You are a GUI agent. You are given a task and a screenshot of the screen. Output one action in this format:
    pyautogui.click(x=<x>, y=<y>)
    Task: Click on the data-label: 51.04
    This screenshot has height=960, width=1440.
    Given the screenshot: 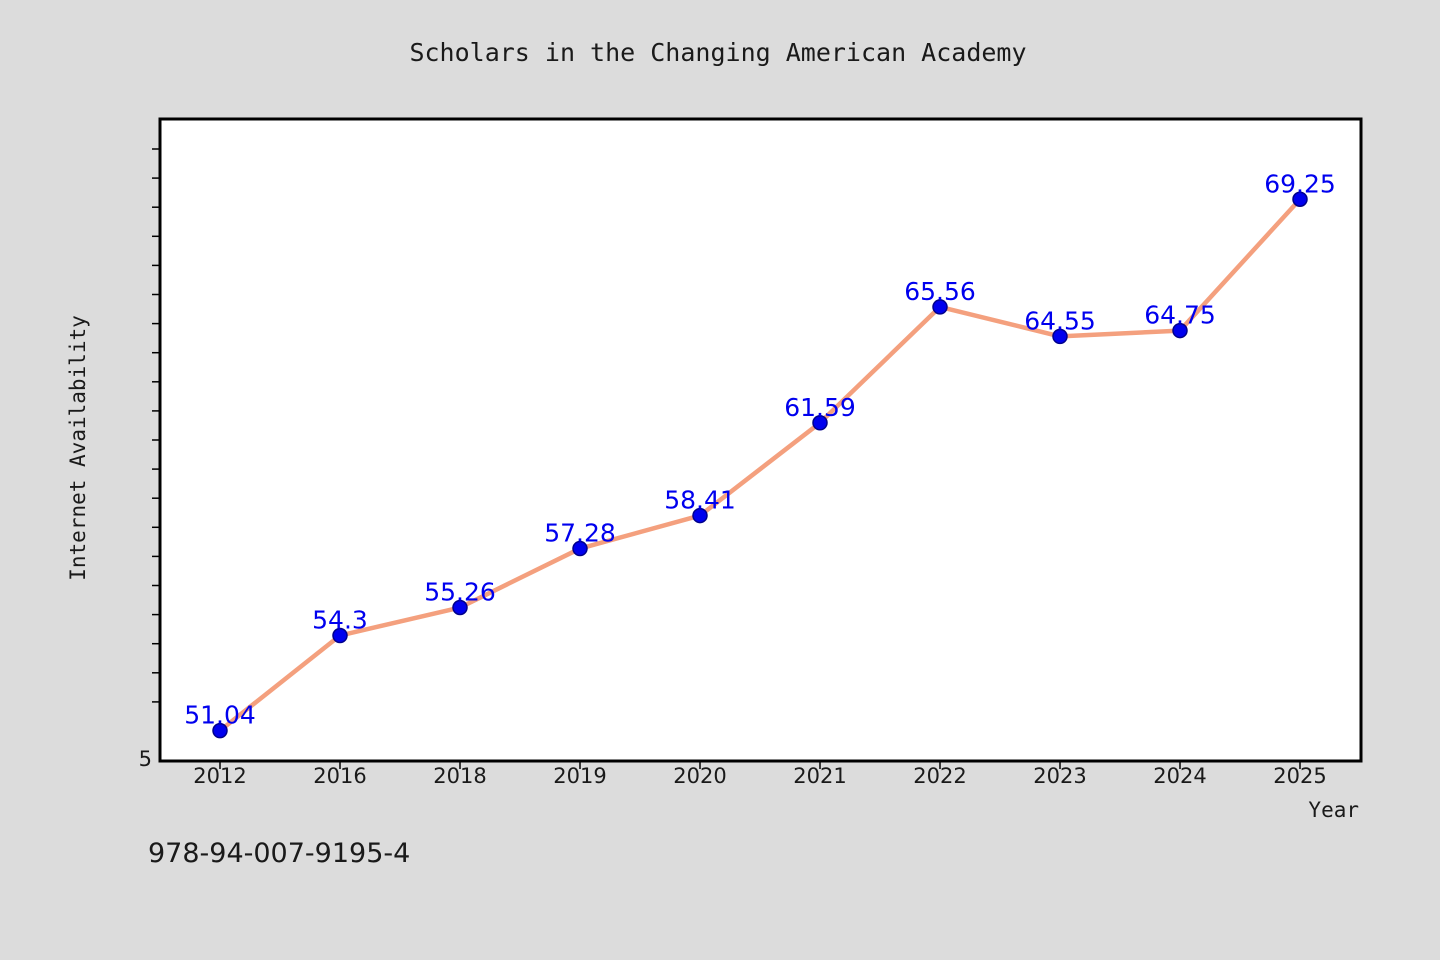 What is the action you would take?
    pyautogui.click(x=220, y=715)
    